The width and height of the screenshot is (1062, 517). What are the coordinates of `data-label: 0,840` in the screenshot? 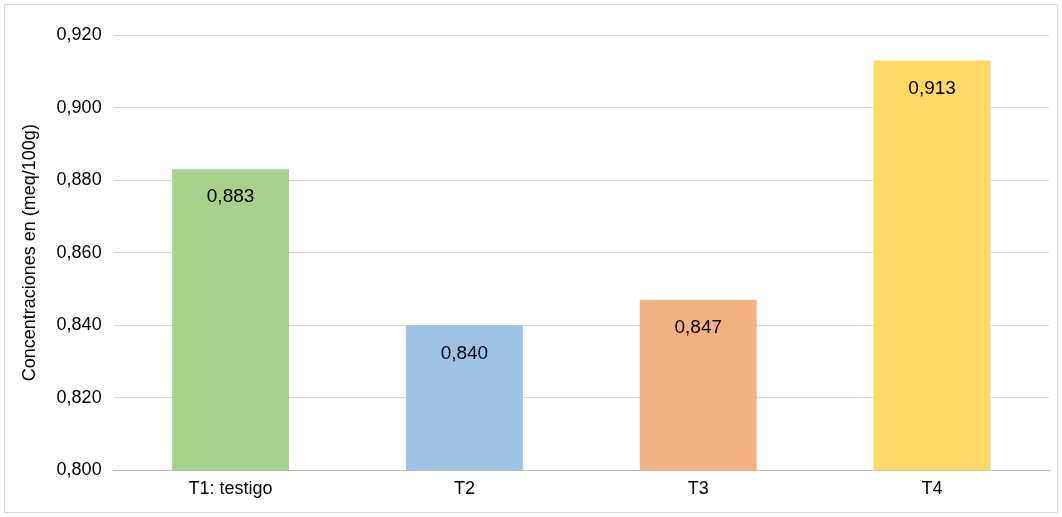 It's located at (464, 352).